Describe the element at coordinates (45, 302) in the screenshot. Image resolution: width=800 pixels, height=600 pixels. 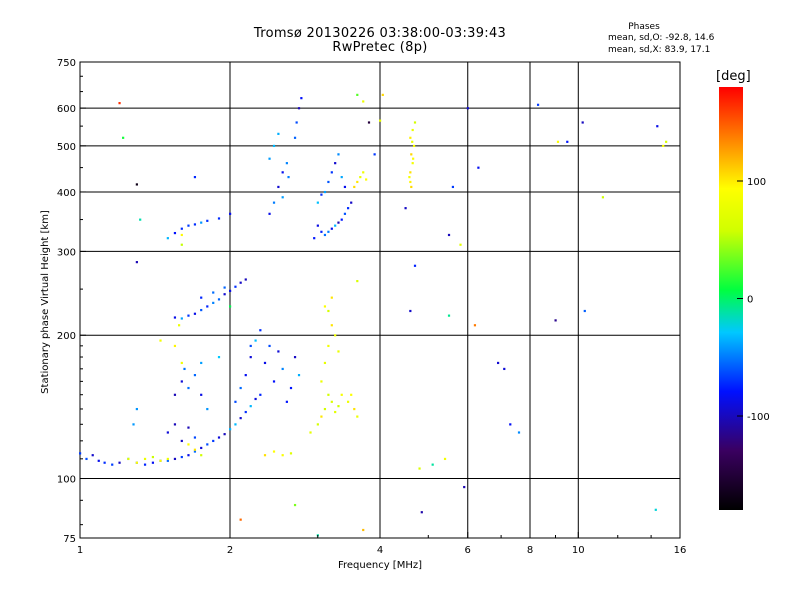
I see `y-axis-label: Stationary phase Virtual Height [km]` at that location.